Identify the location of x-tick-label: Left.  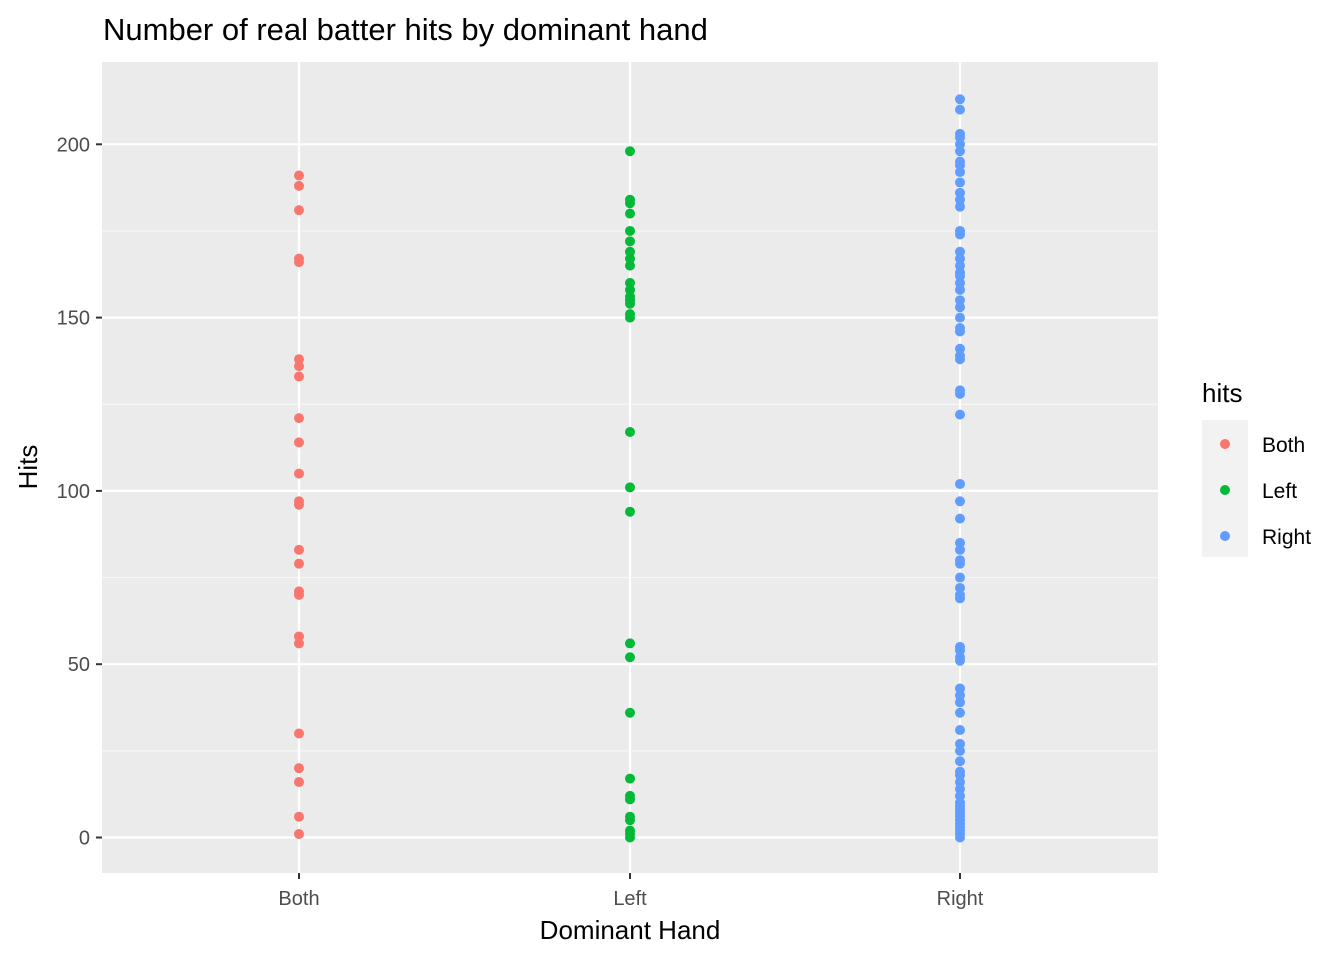
(630, 899).